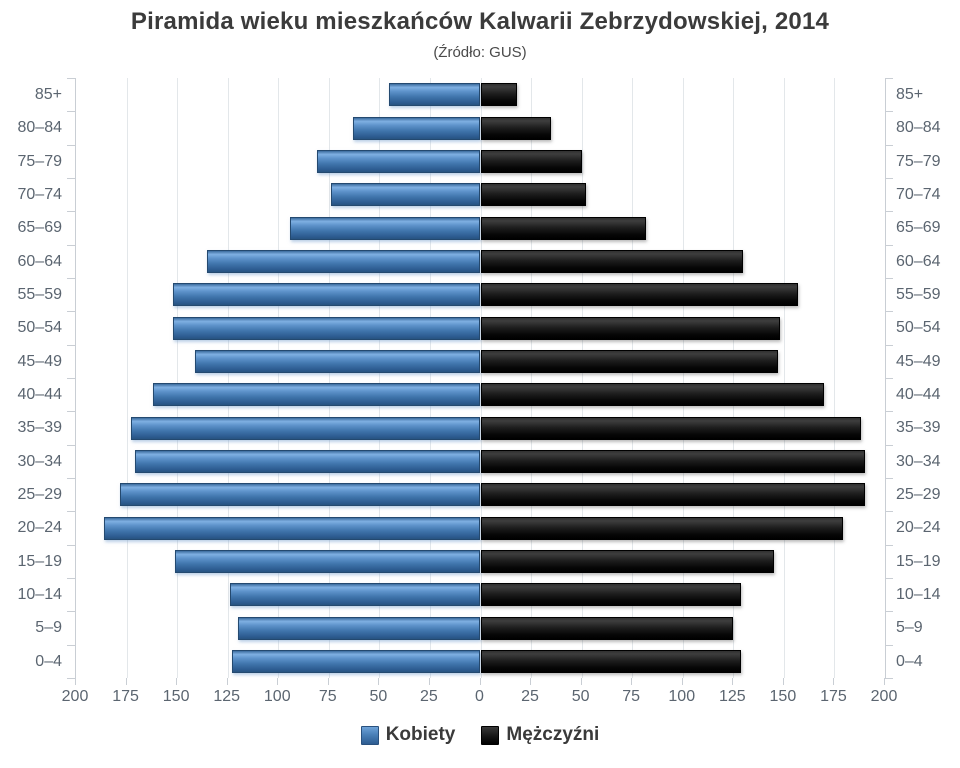  Describe the element at coordinates (909, 628) in the screenshot. I see `age-label-right: 5–9` at that location.